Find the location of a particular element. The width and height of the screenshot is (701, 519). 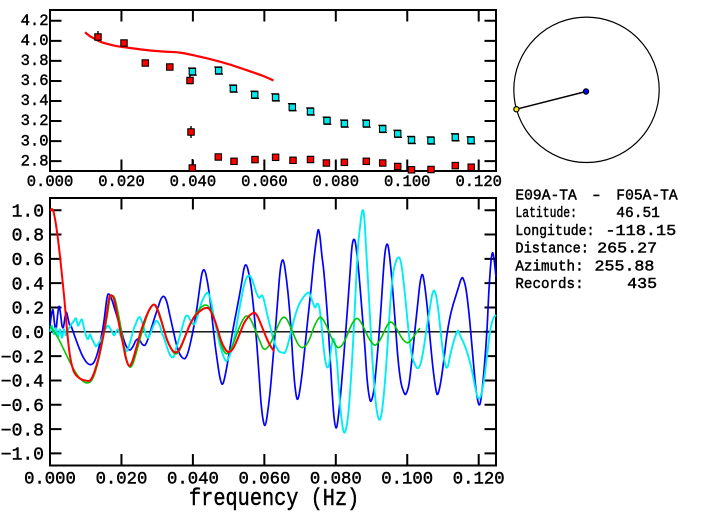

svg-text: −0.8 is located at coordinates (22, 431).